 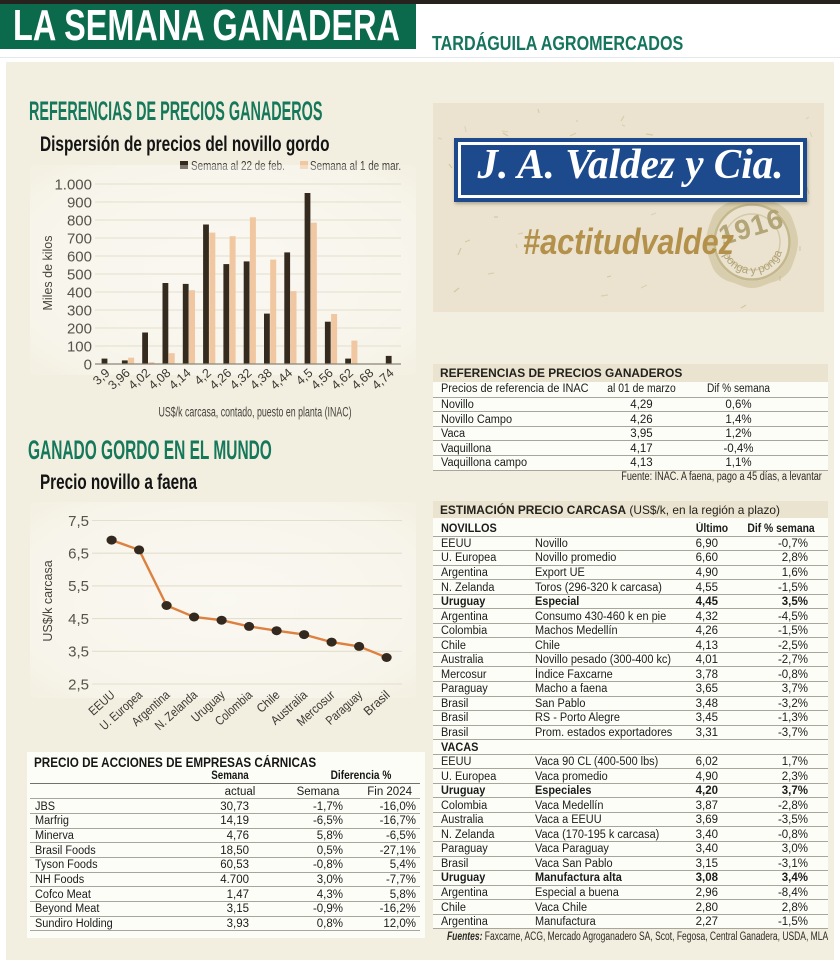 What do you see at coordinates (79, 328) in the screenshot?
I see `svg-text: 200` at bounding box center [79, 328].